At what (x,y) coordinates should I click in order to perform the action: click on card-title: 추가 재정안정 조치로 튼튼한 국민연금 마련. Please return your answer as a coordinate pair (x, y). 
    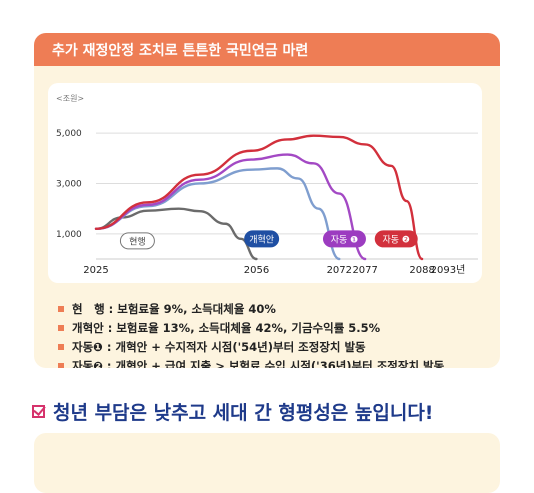
    Looking at the image, I should click on (267, 49).